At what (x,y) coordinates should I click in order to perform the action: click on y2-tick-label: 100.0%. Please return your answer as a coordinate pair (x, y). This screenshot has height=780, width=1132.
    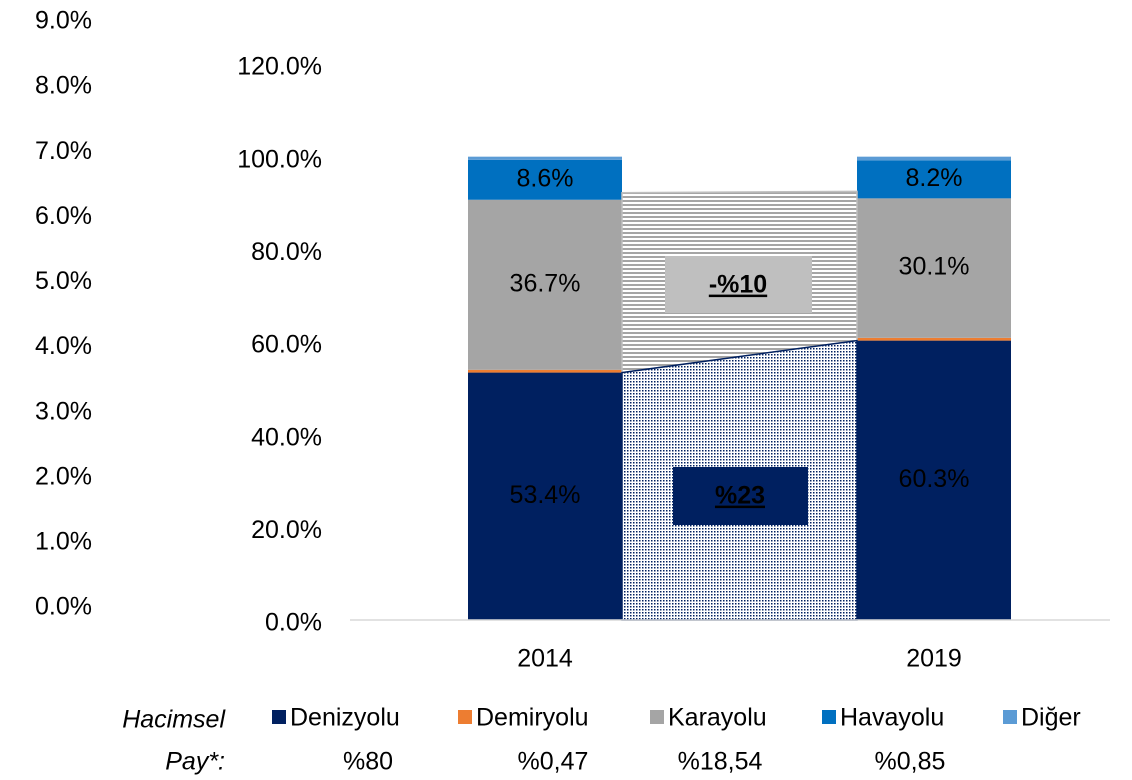
    Looking at the image, I should click on (279, 159).